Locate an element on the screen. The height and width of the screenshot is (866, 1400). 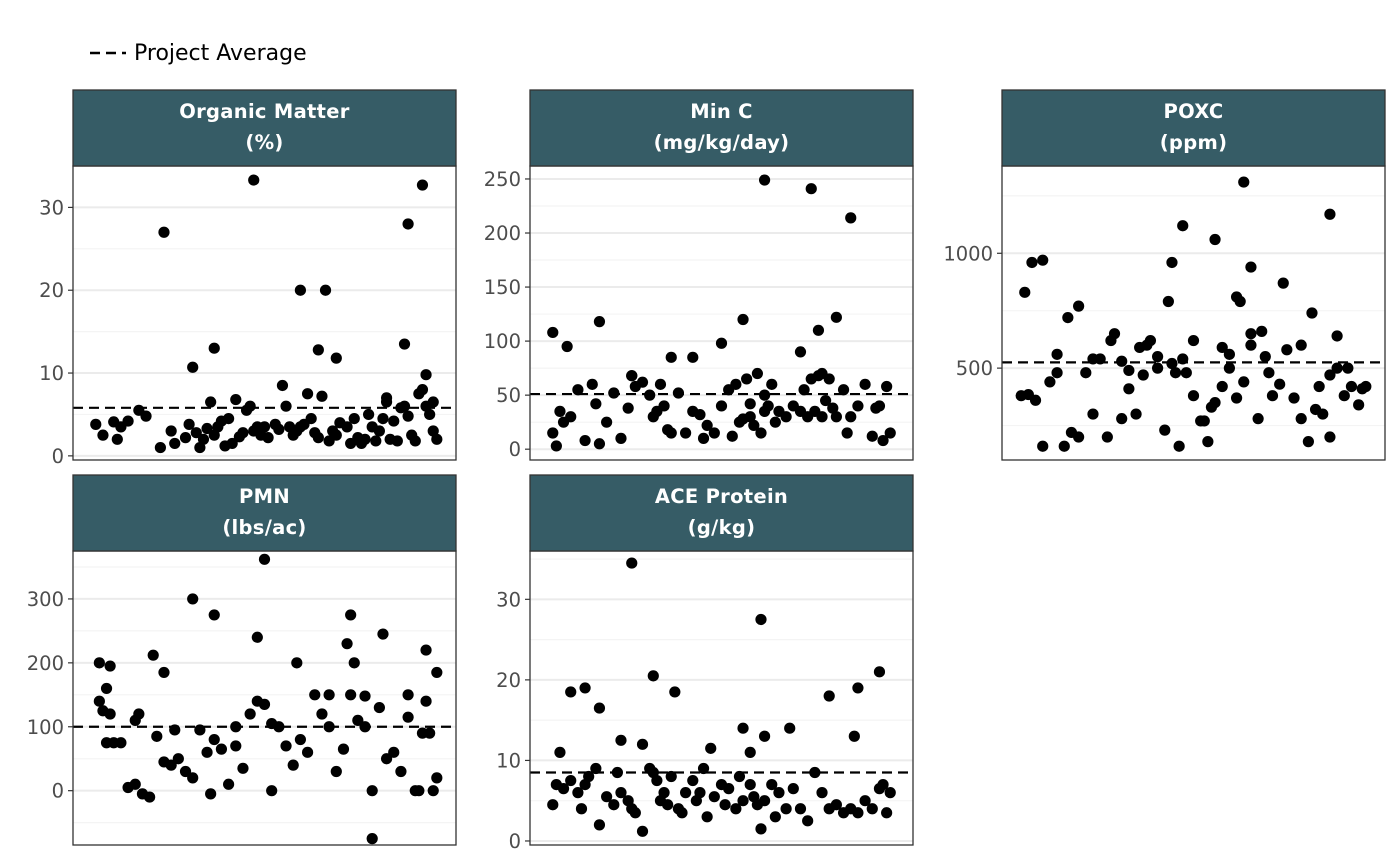
y-tick-label: 100 is located at coordinates (45, 727).